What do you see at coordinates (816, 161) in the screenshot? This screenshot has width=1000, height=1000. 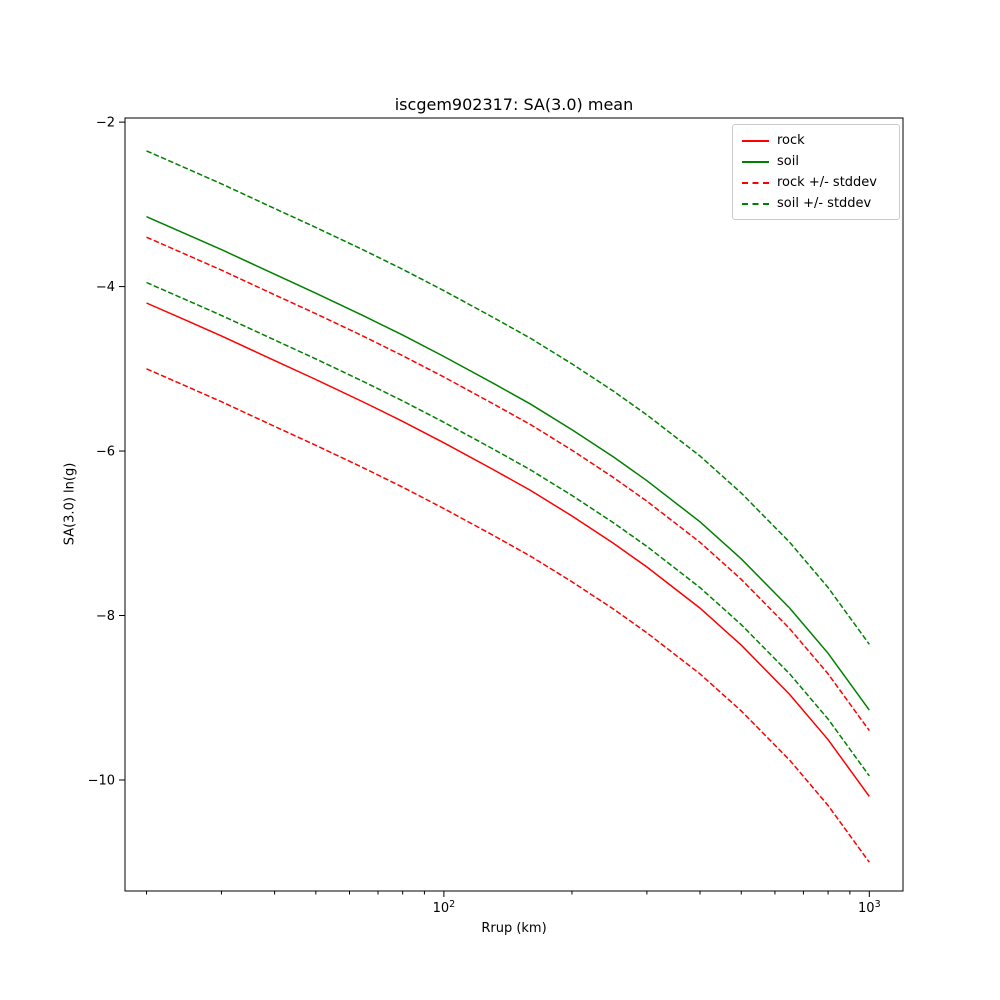 I see `legend-item-soil: soil` at bounding box center [816, 161].